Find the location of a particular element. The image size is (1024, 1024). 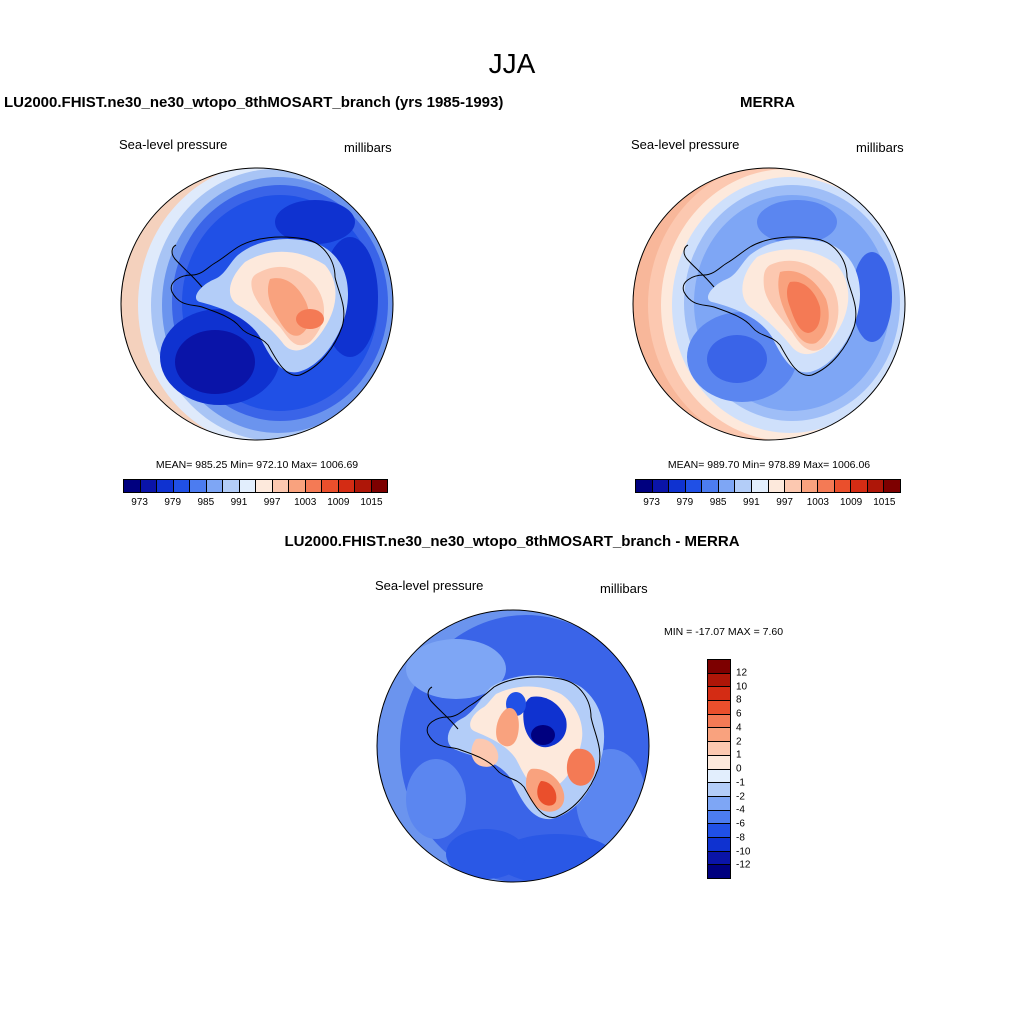

diff-colorbar-tick-label: -8 is located at coordinates (740, 838).